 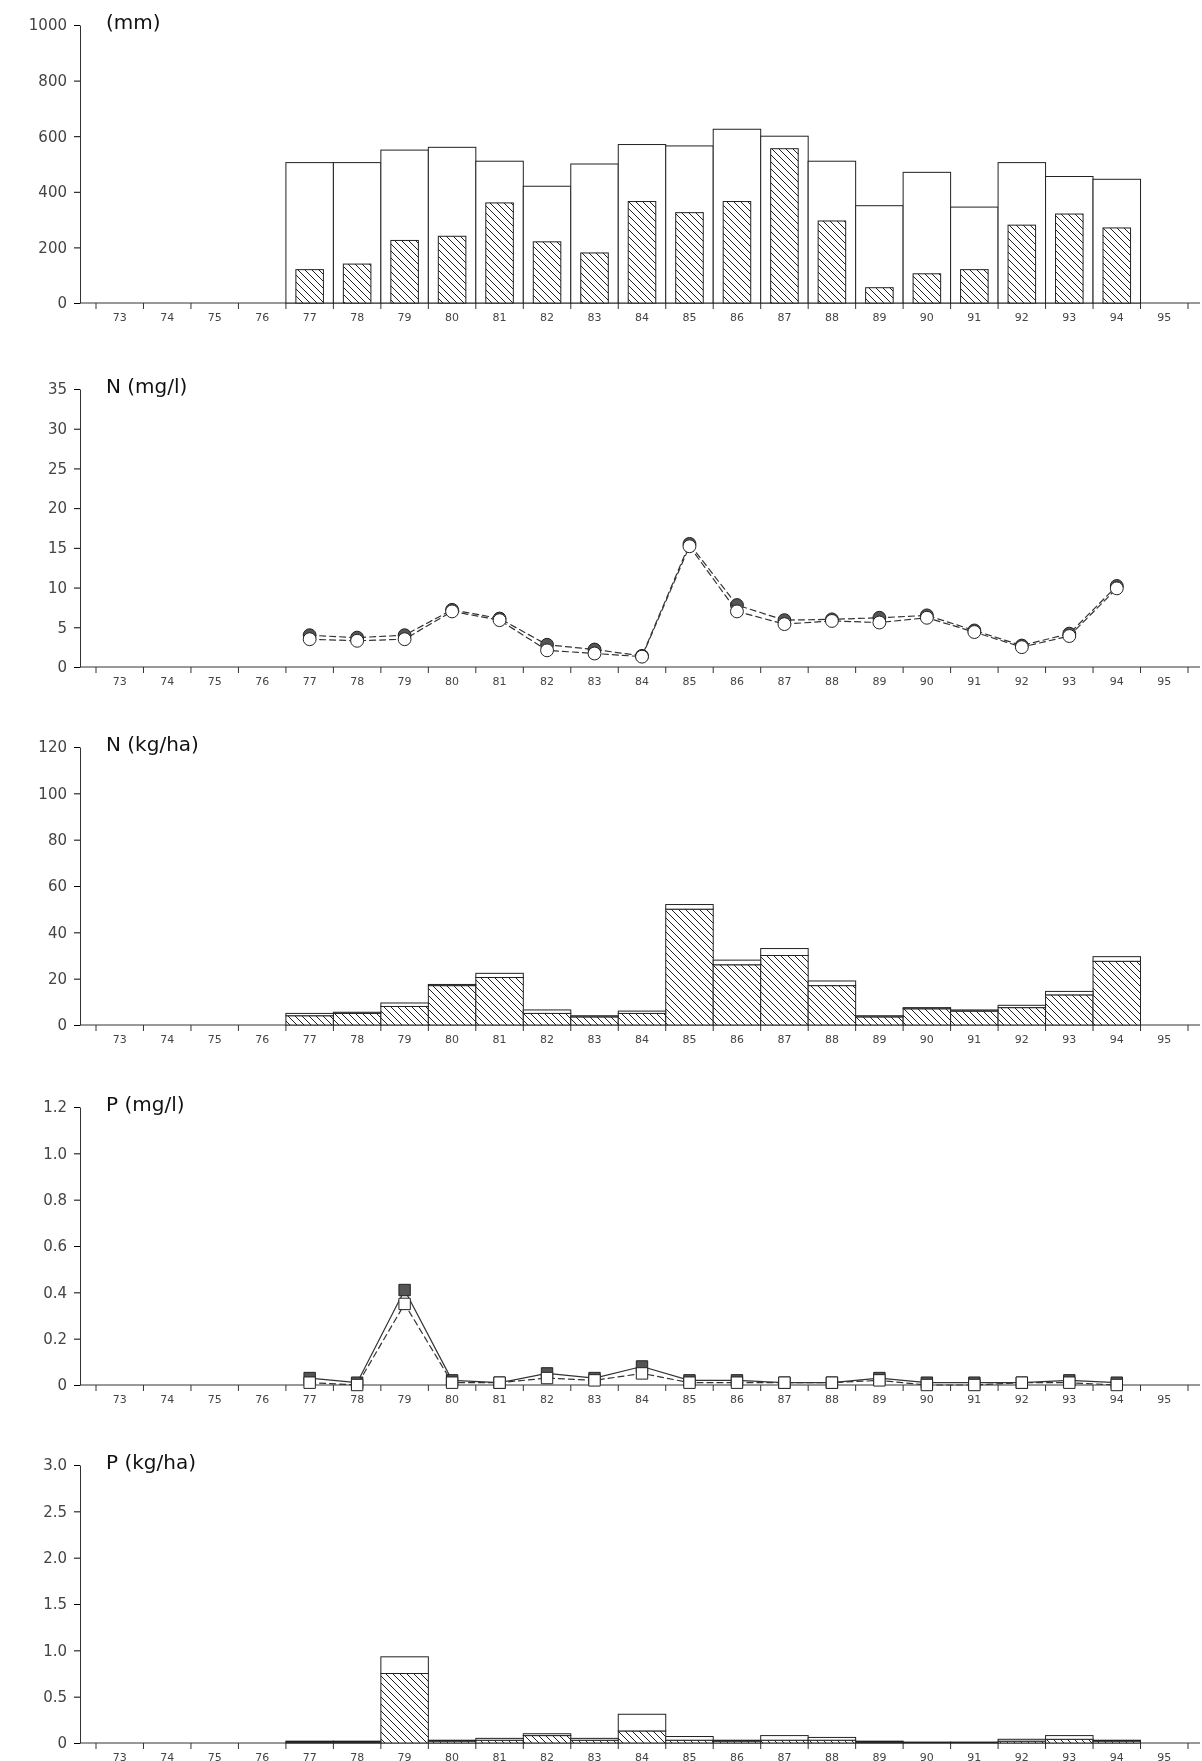 I want to click on y-tick-label: 1000, so click(x=47, y=25).